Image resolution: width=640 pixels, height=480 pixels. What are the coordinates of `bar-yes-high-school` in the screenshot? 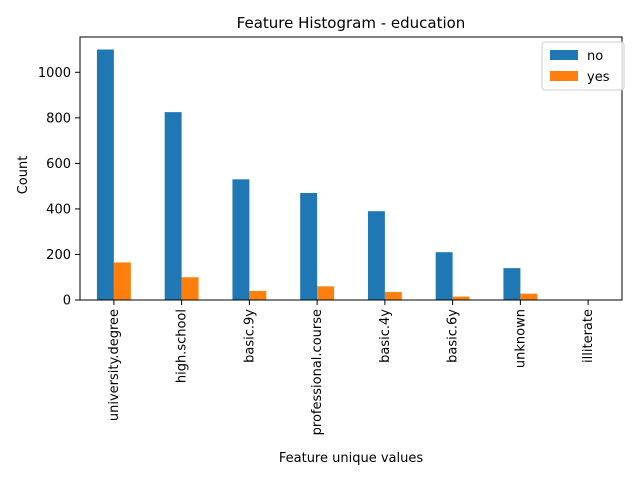 It's located at (190, 288).